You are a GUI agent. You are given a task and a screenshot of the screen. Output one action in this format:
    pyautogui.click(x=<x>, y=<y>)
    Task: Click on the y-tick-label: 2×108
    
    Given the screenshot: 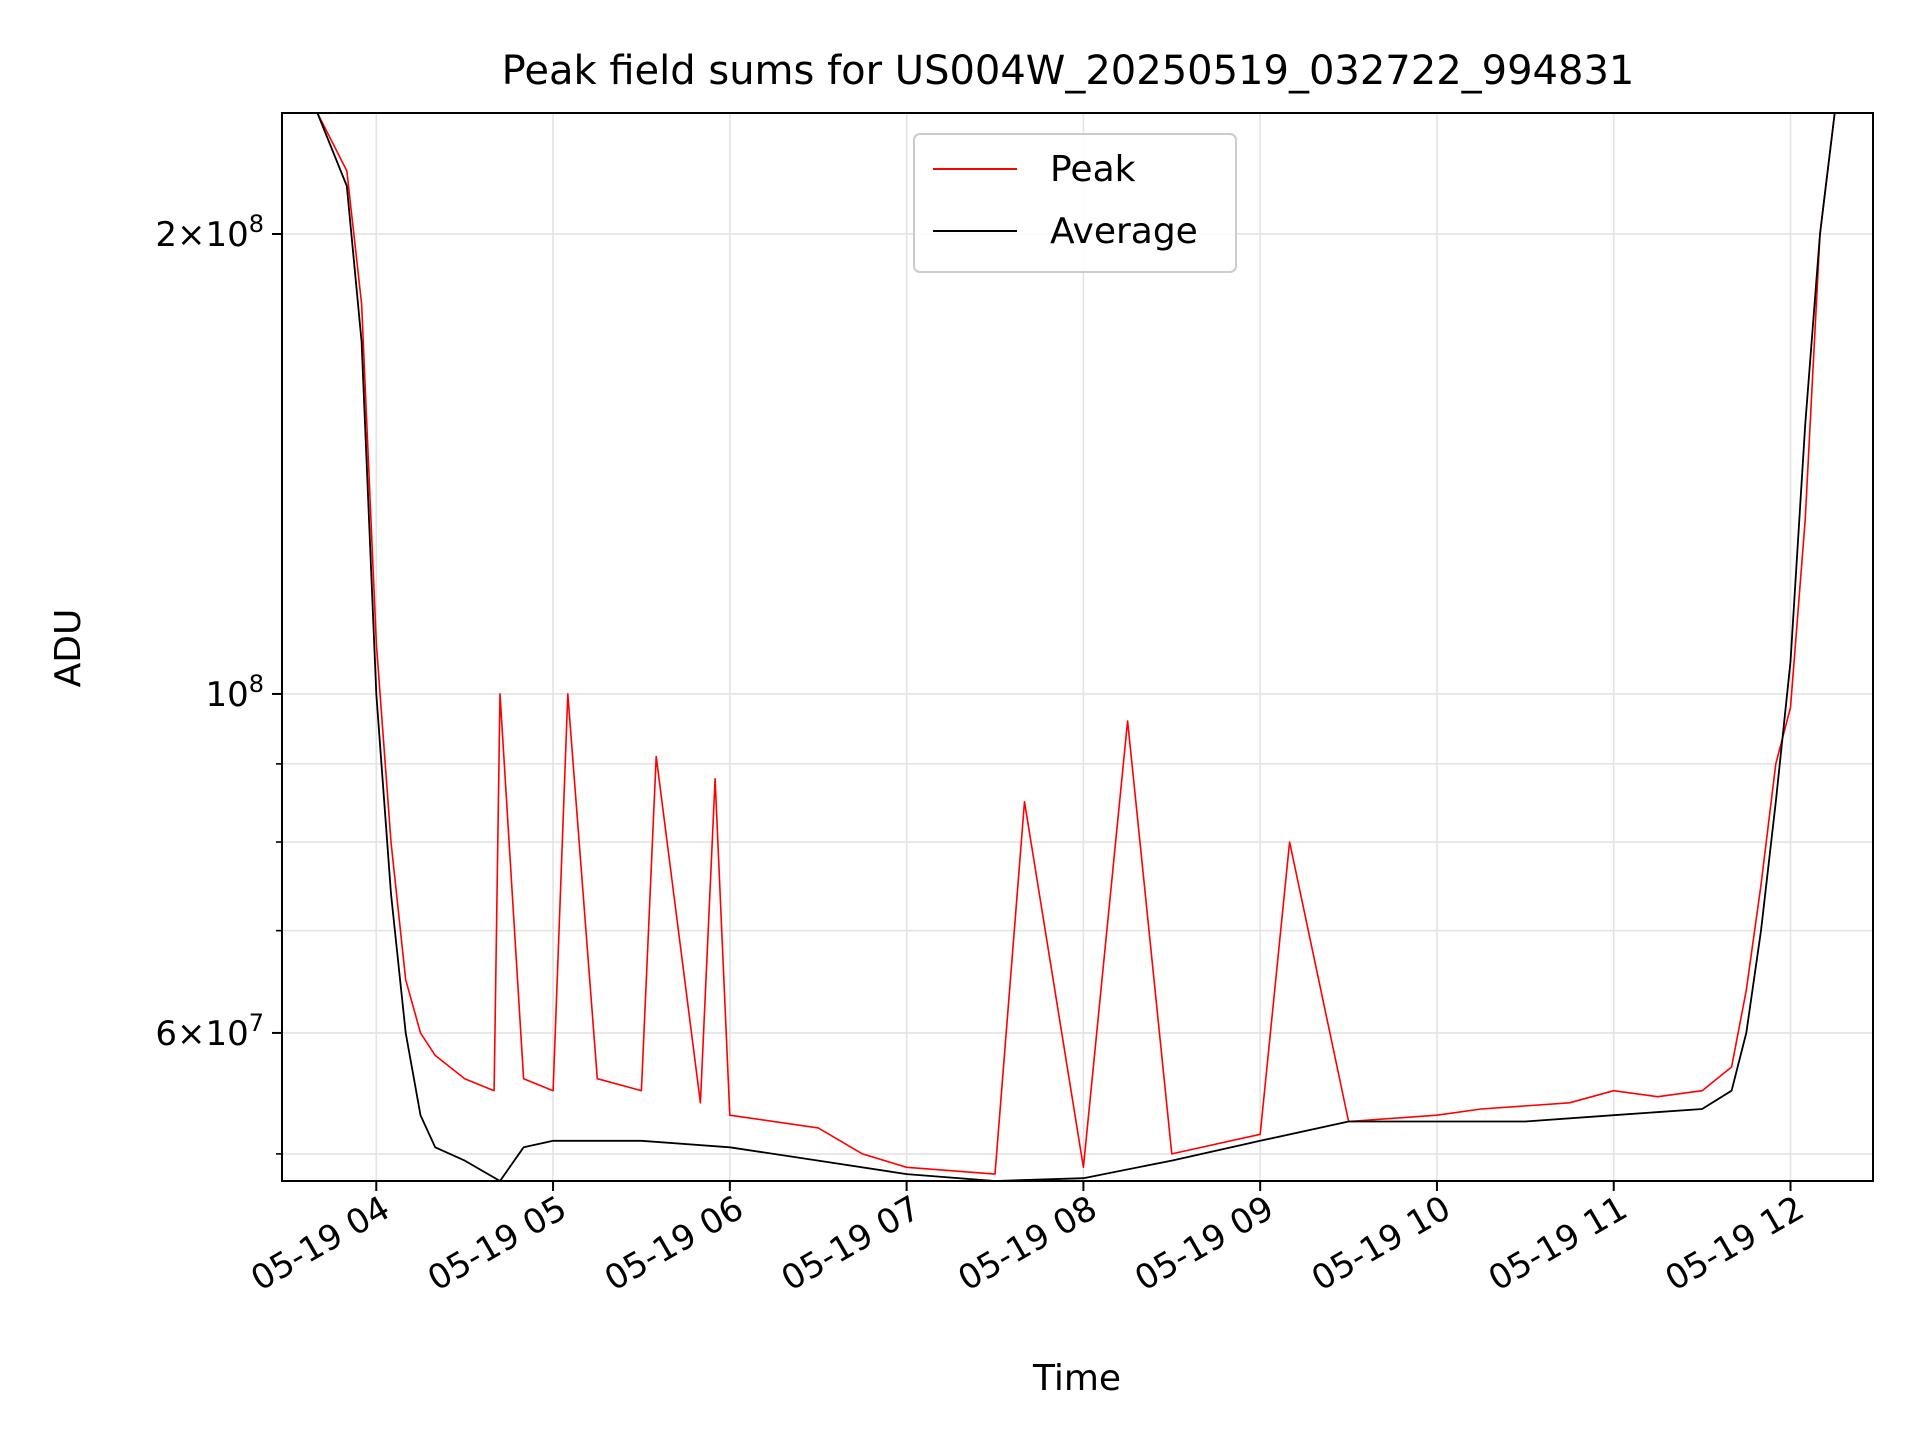 What is the action you would take?
    pyautogui.click(x=209, y=232)
    